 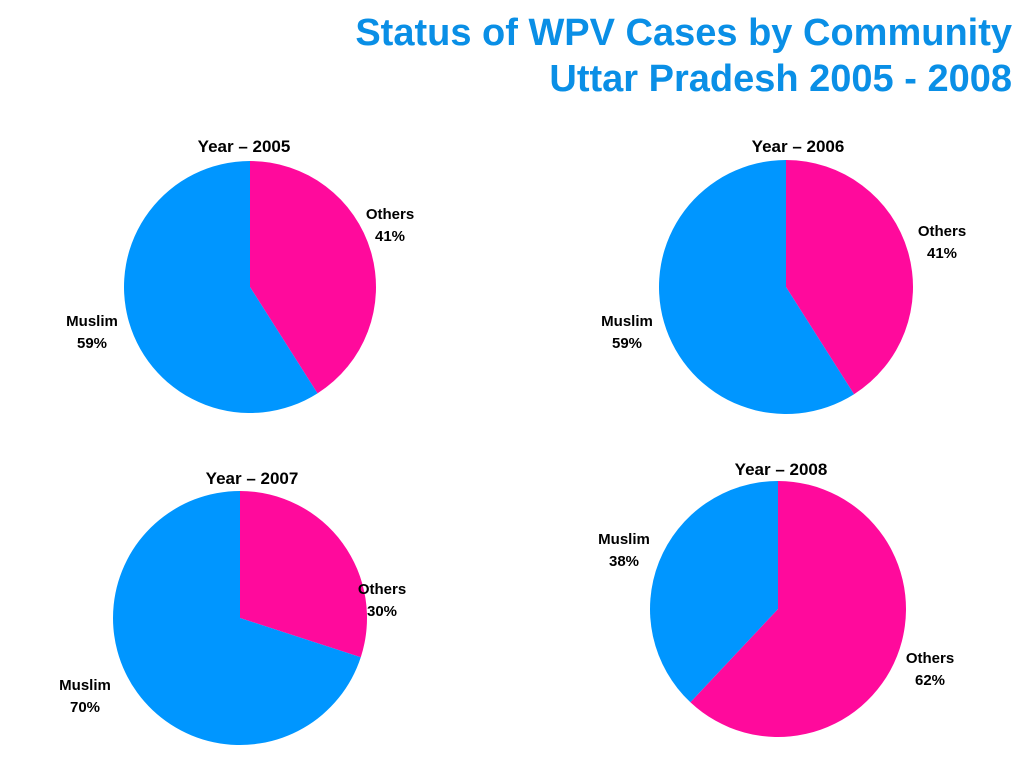 I want to click on slice-label-muslim: Muslim 70%, so click(x=85, y=696).